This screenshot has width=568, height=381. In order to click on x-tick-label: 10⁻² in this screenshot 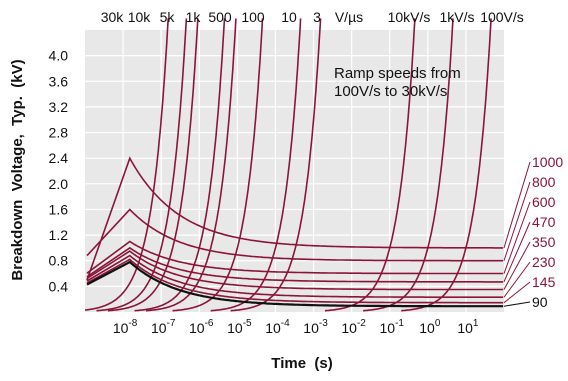, I will do `click(353, 327)`.